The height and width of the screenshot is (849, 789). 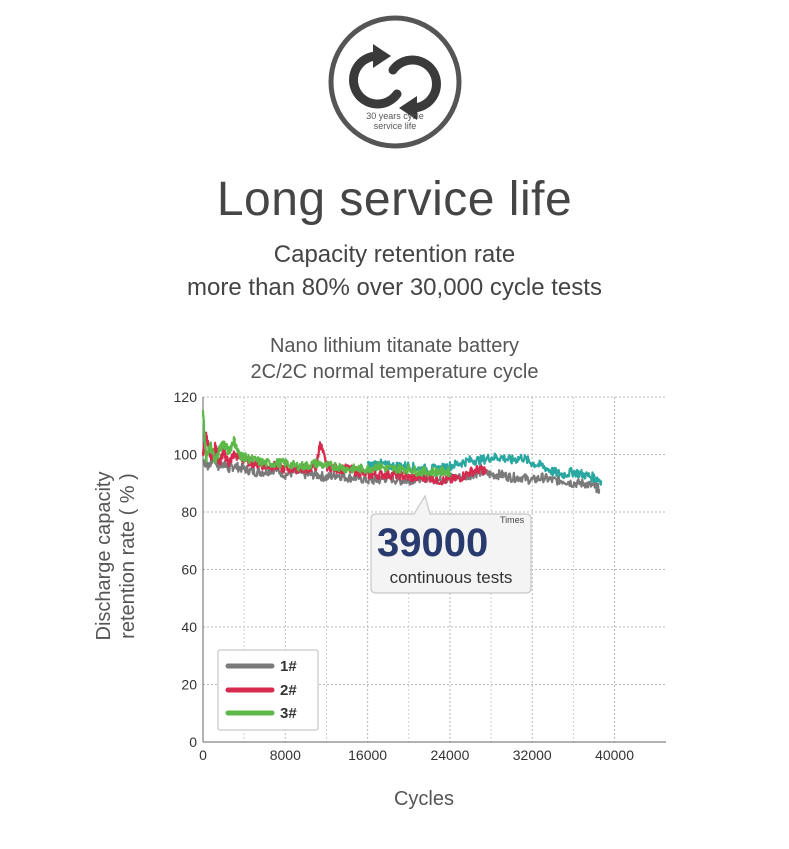 I want to click on y-tick-labels: 0 20 40 60 80 100 120, so click(x=186, y=569).